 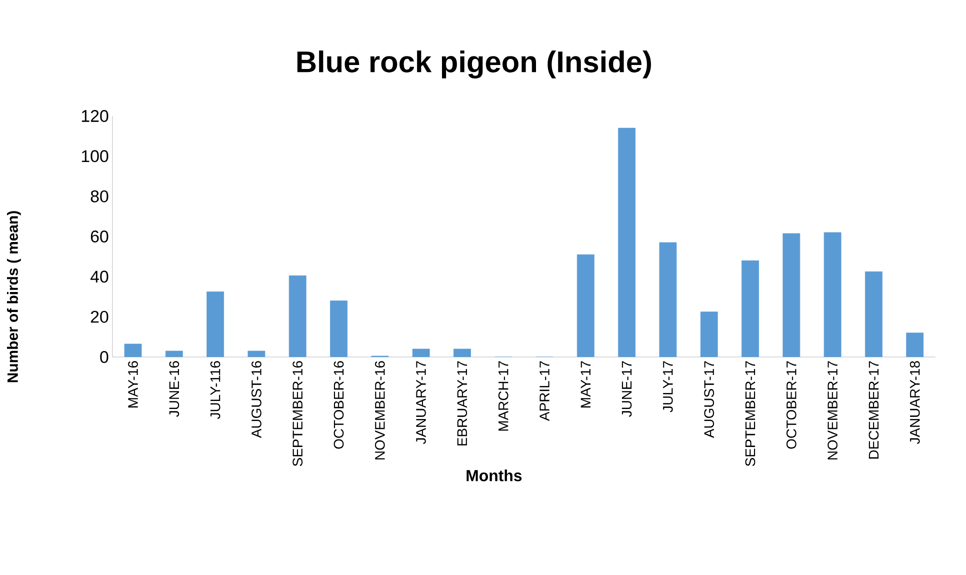 What do you see at coordinates (873, 410) in the screenshot?
I see `x-tick-label: DECEMBER-17` at bounding box center [873, 410].